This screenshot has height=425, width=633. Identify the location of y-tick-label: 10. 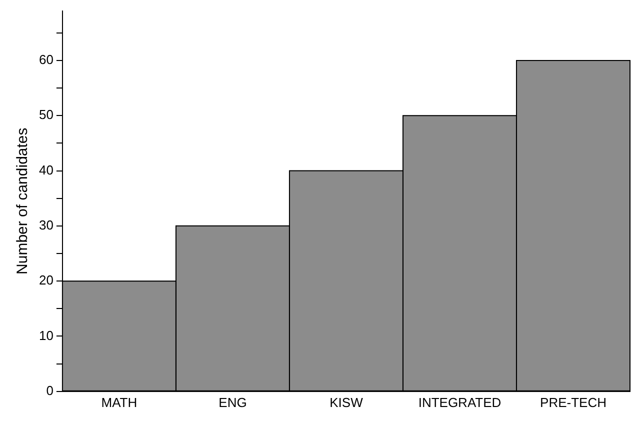
(46, 335).